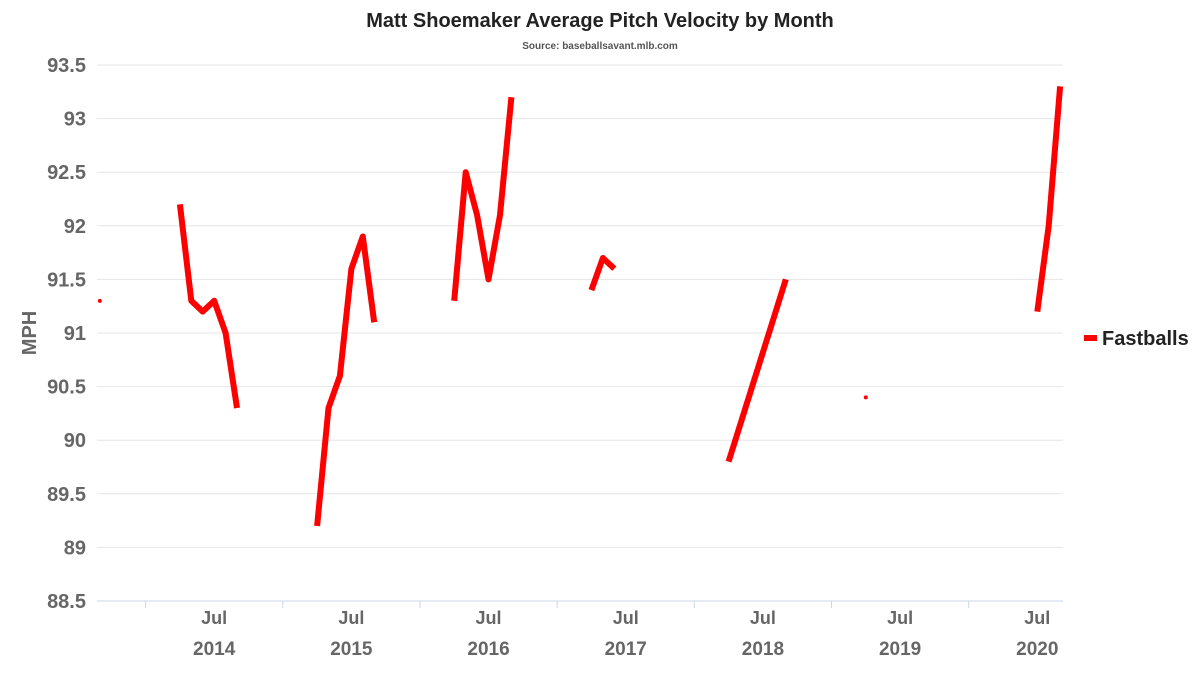  I want to click on y-tick-label: 93, so click(75, 120).